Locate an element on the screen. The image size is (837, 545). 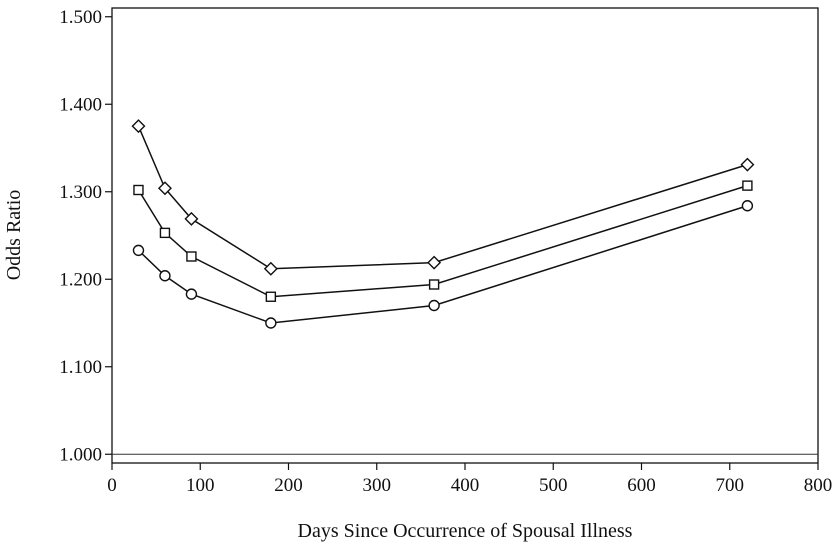
x-axis: 0 100 200 300 400 500 600 700 800 is located at coordinates (469, 479).